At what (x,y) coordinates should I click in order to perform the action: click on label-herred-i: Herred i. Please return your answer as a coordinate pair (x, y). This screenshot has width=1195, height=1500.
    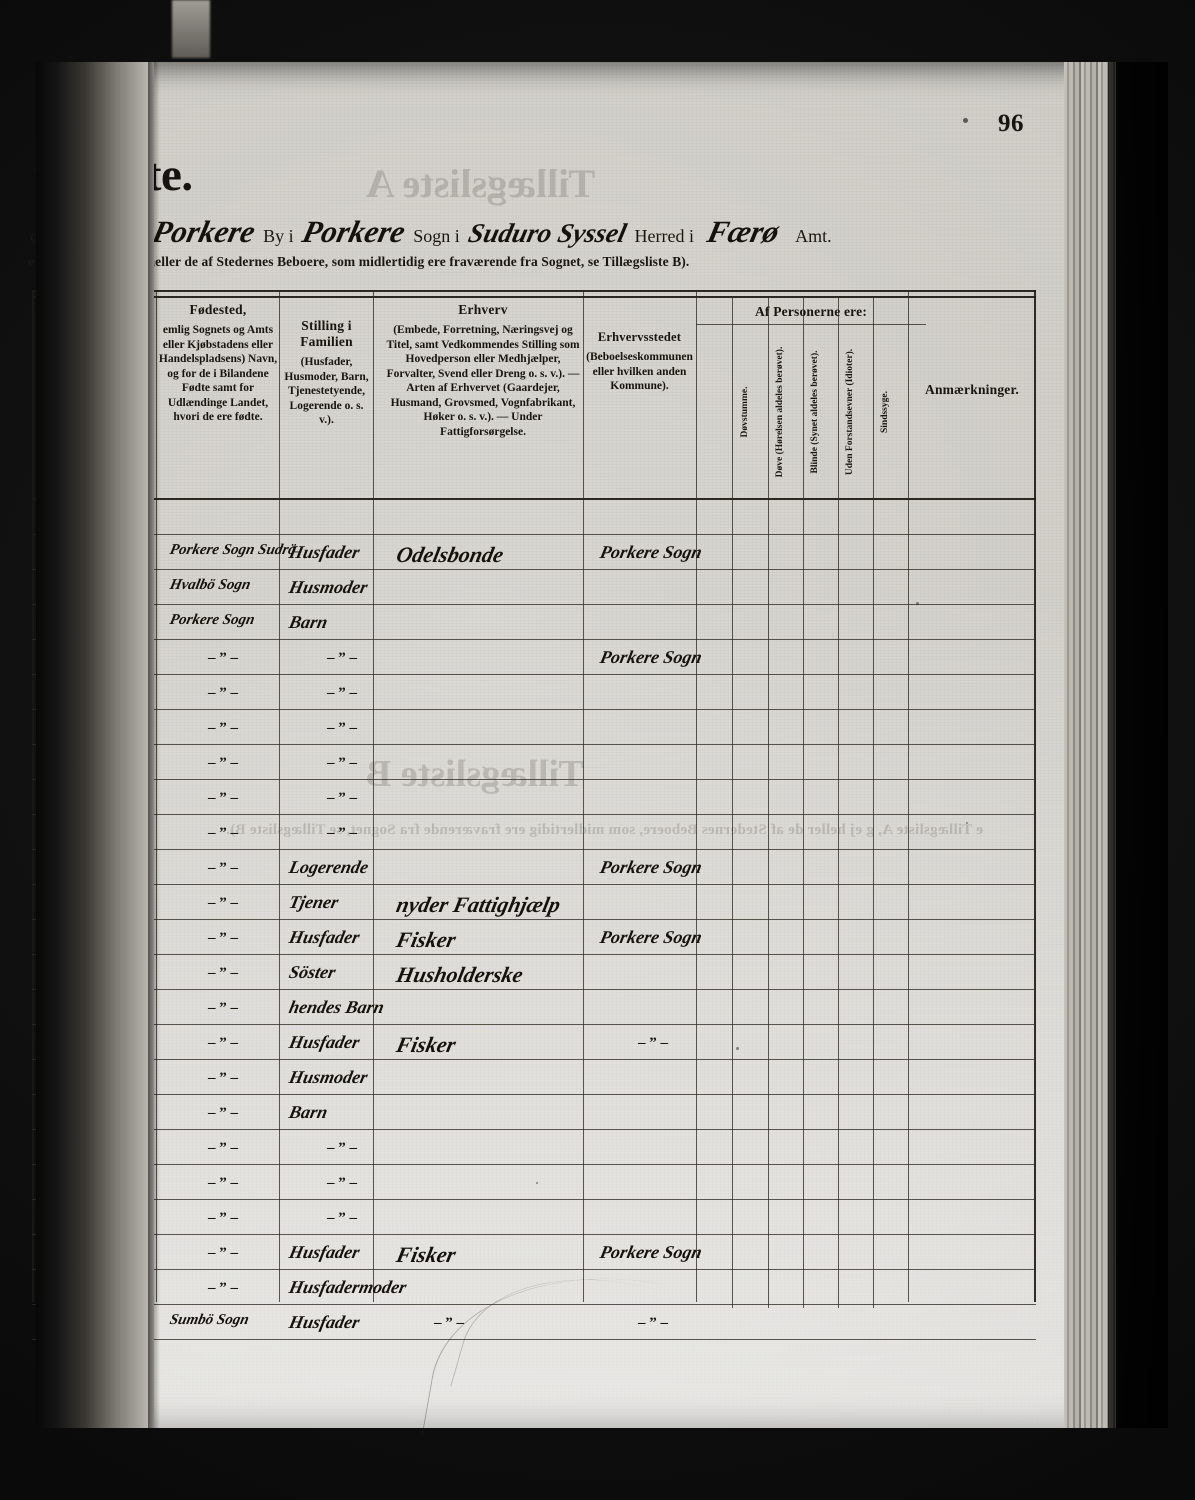
    Looking at the image, I should click on (664, 236).